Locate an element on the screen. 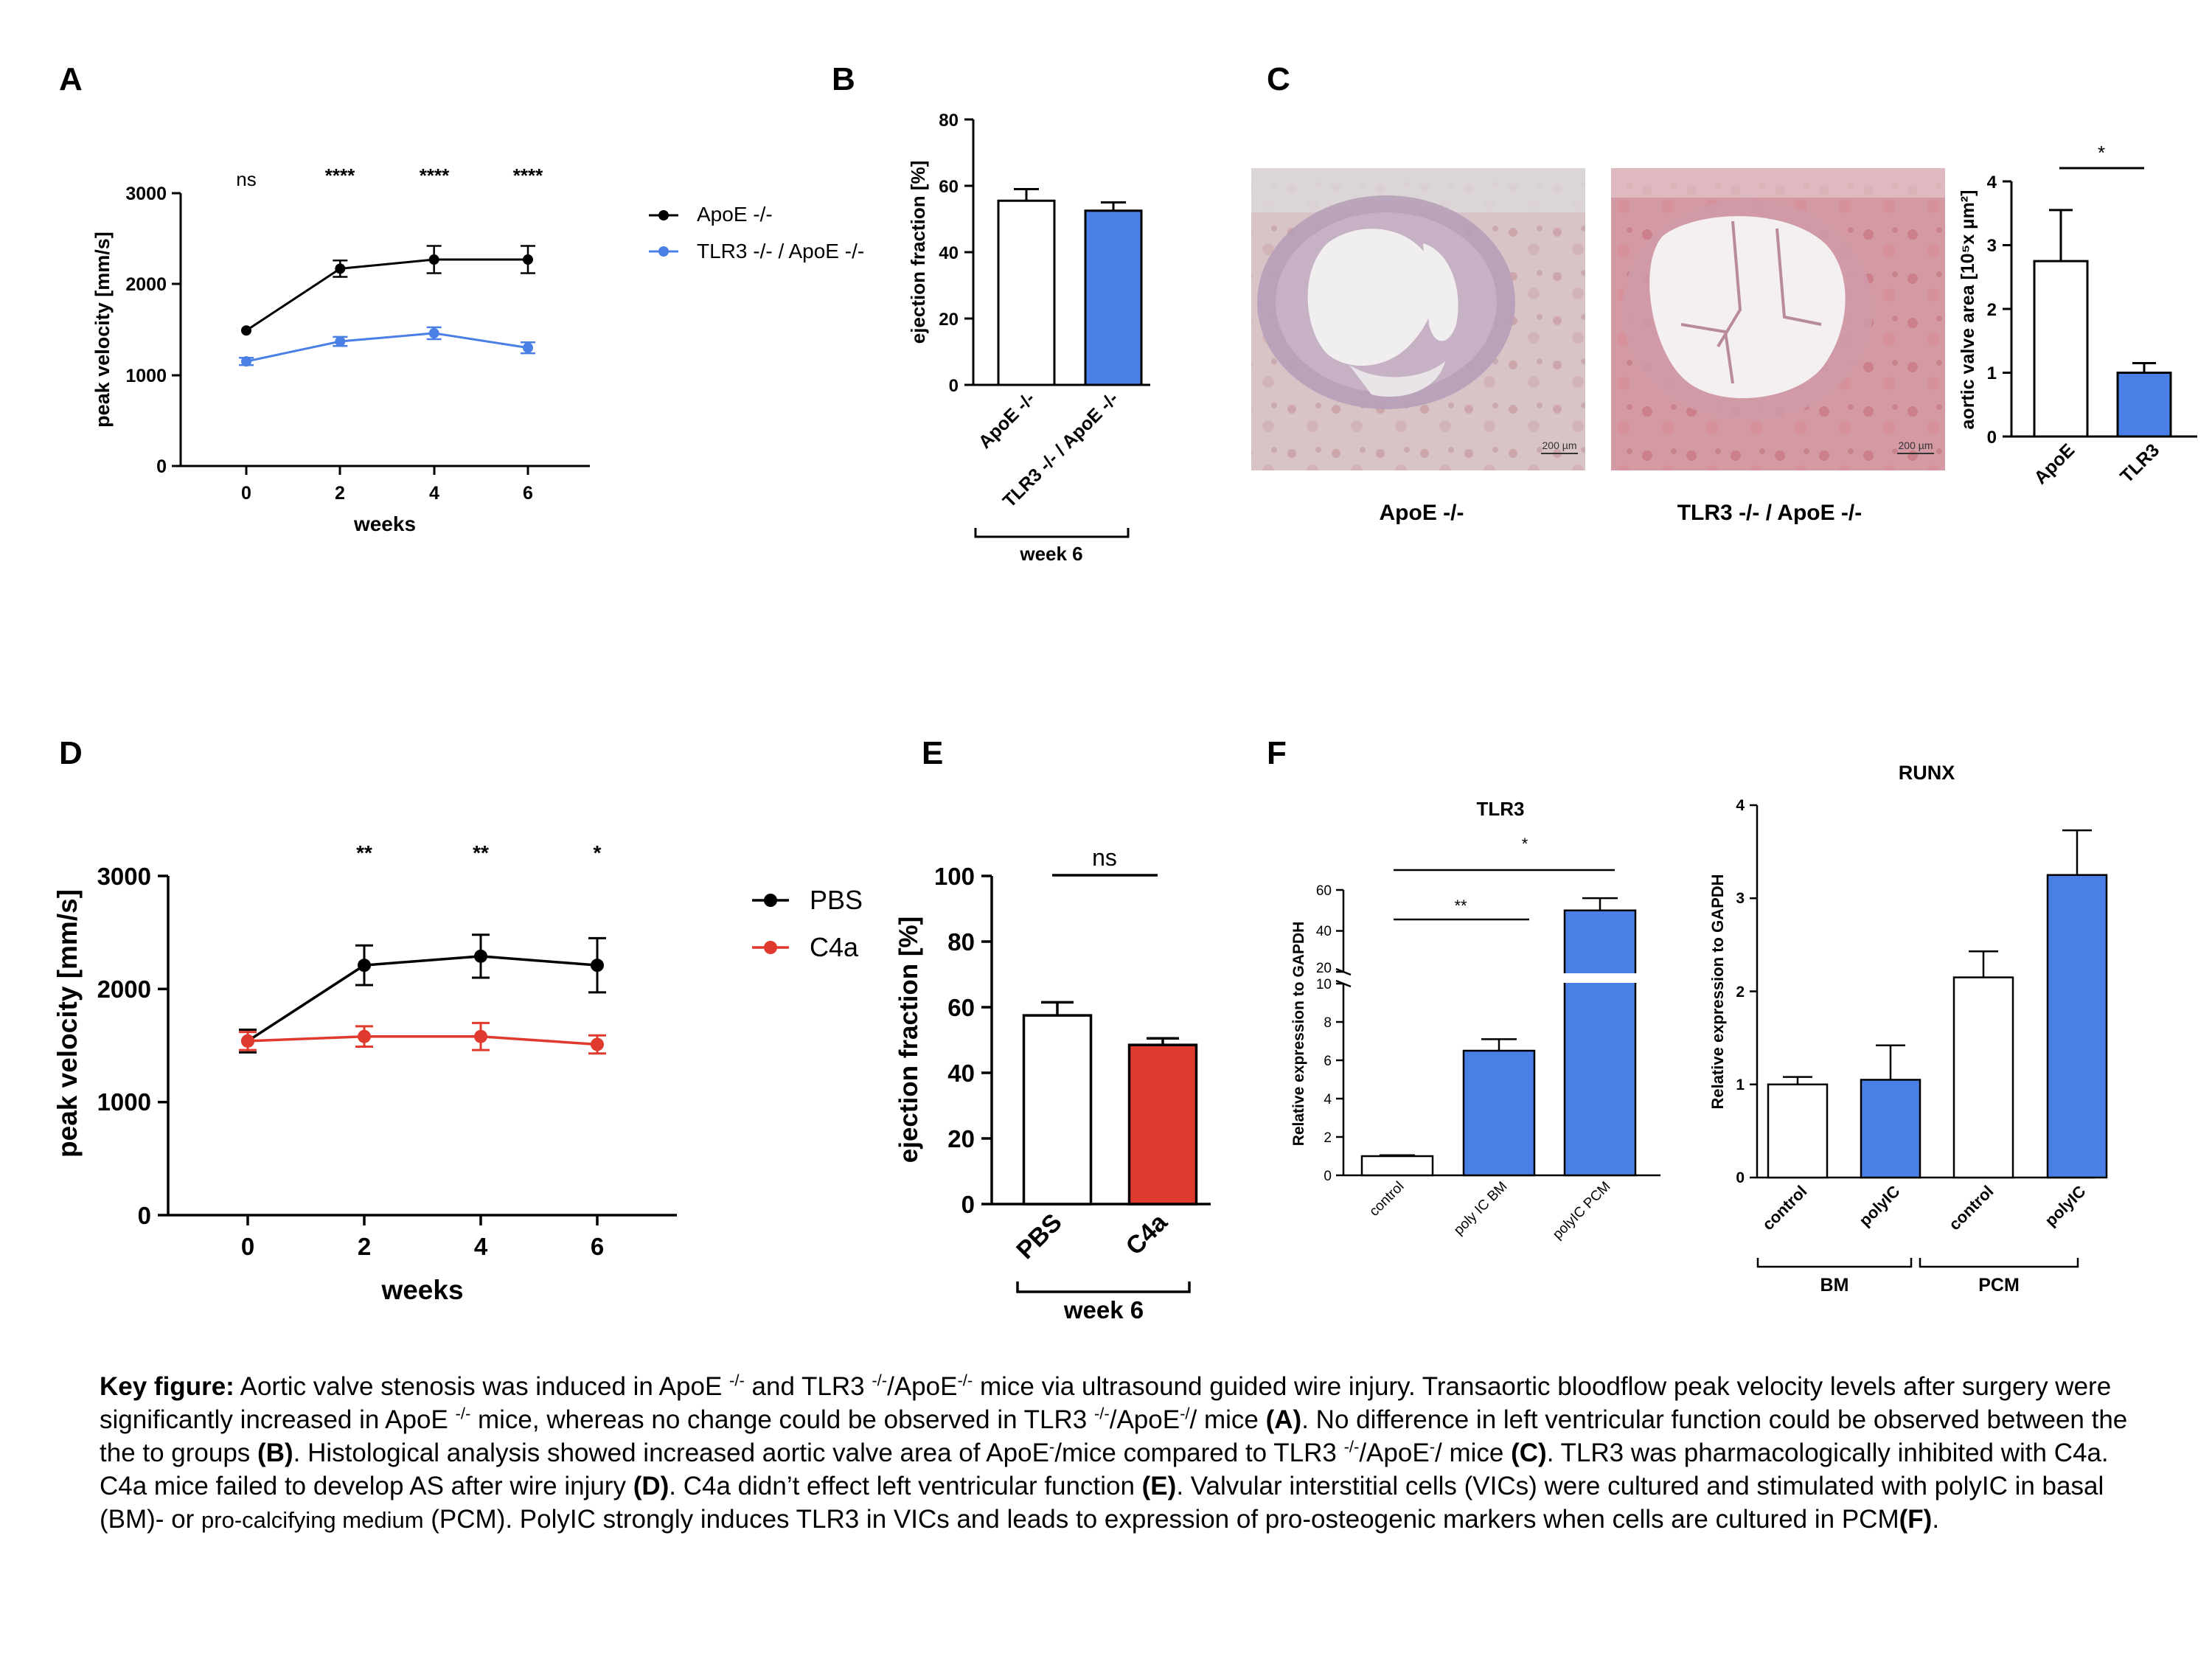  panel-e-ytick: 0 is located at coordinates (968, 1204).